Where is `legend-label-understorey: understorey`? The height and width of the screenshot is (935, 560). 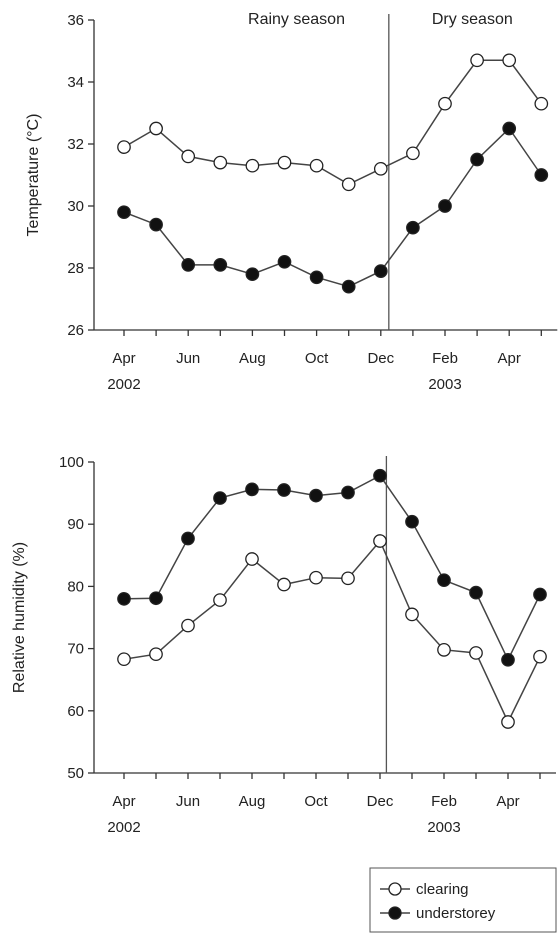
legend-label-understorey: understorey is located at coordinates (456, 913).